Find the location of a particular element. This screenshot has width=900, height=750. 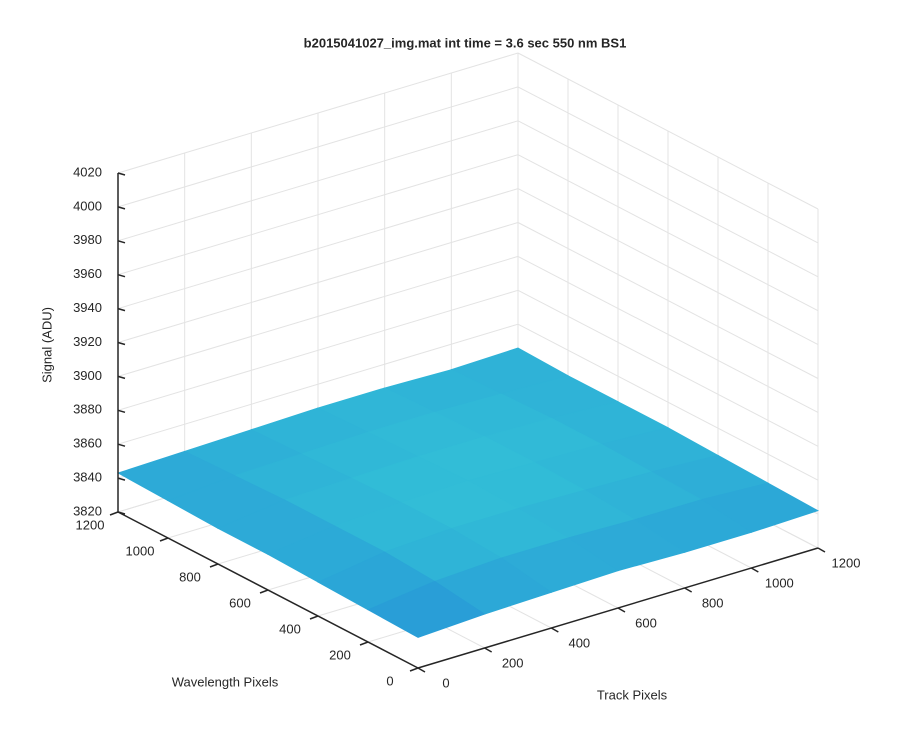

z-tick-label: 3840 is located at coordinates (87, 477).